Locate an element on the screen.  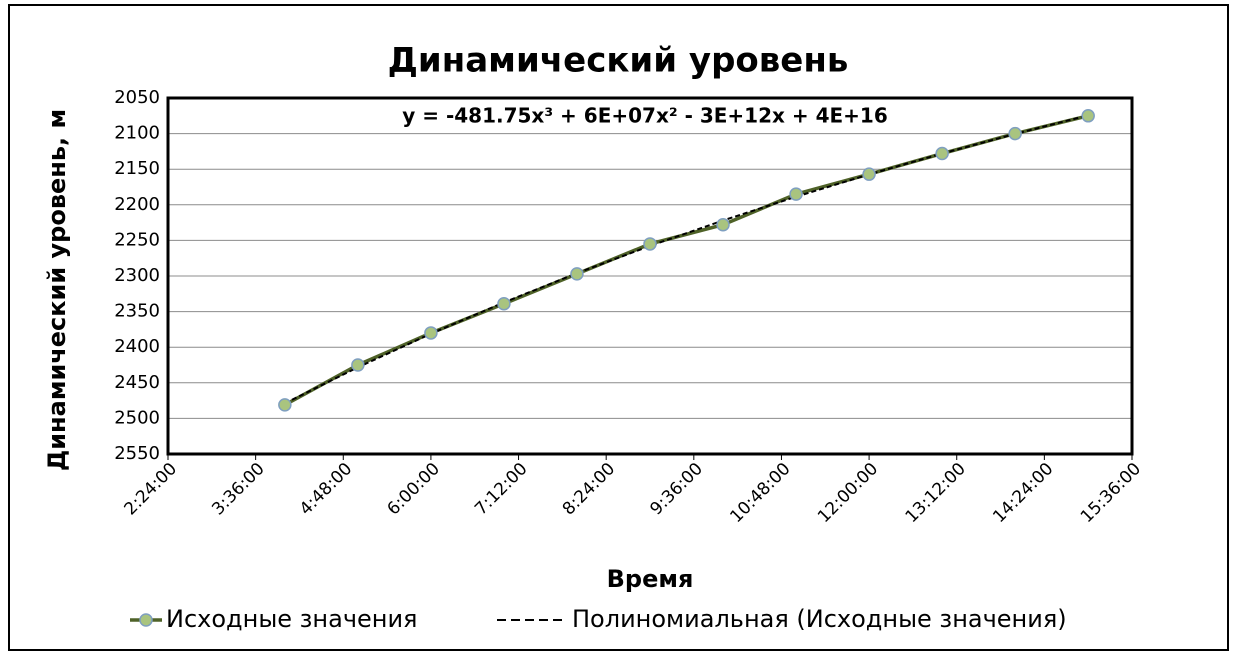
y-tick-label: 2100 is located at coordinates (137, 133).